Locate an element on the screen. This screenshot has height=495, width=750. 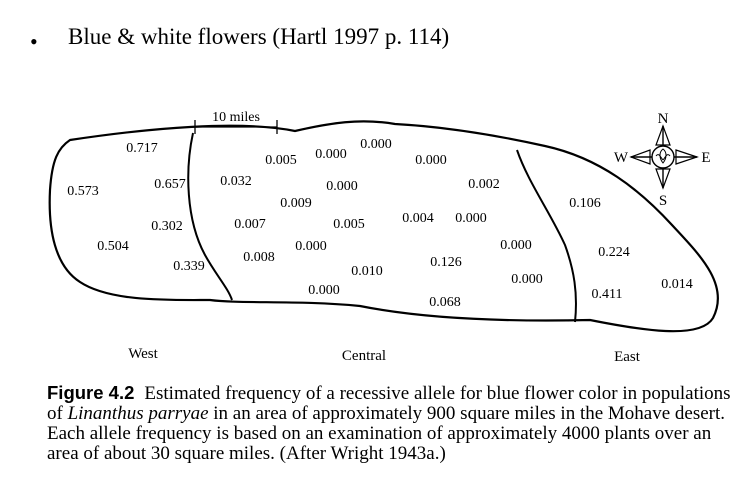
frequency-label: 0.068 is located at coordinates (445, 302).